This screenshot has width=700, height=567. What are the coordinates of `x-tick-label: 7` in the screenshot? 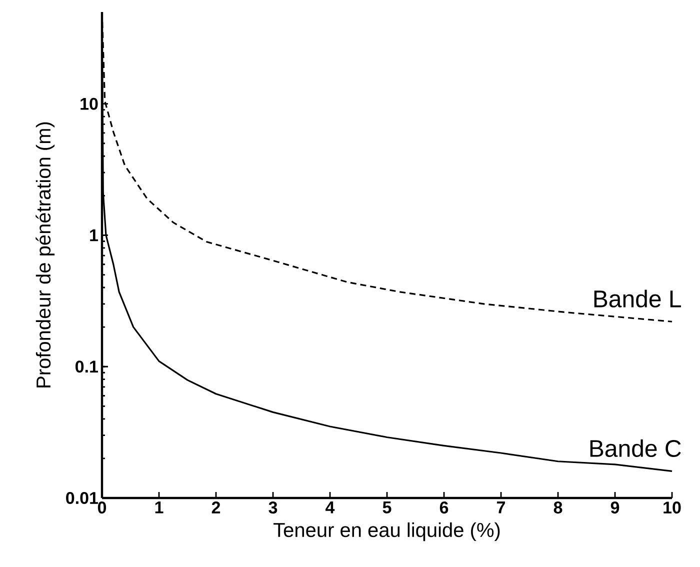 It's located at (501, 508).